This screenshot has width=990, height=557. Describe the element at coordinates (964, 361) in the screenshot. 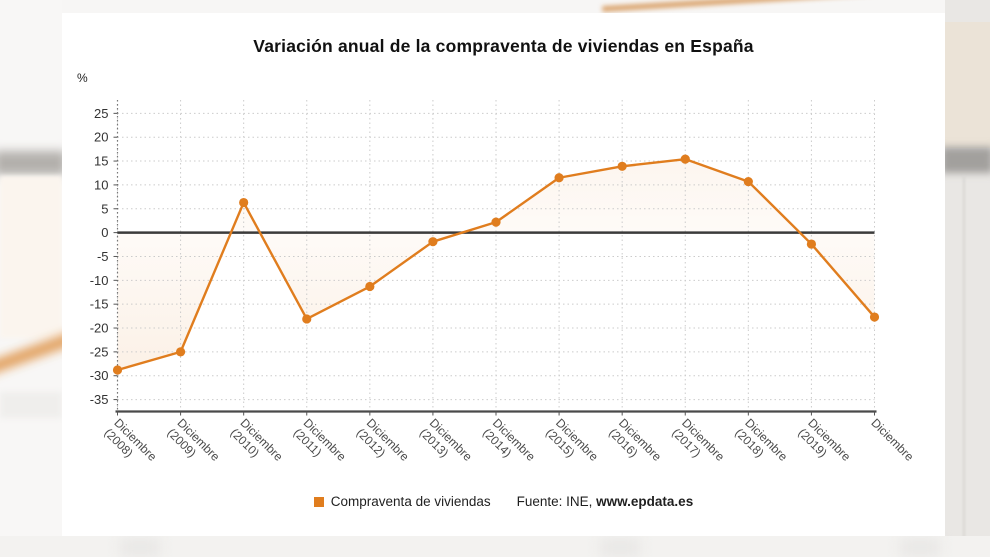

I see `background-vertical-line` at that location.